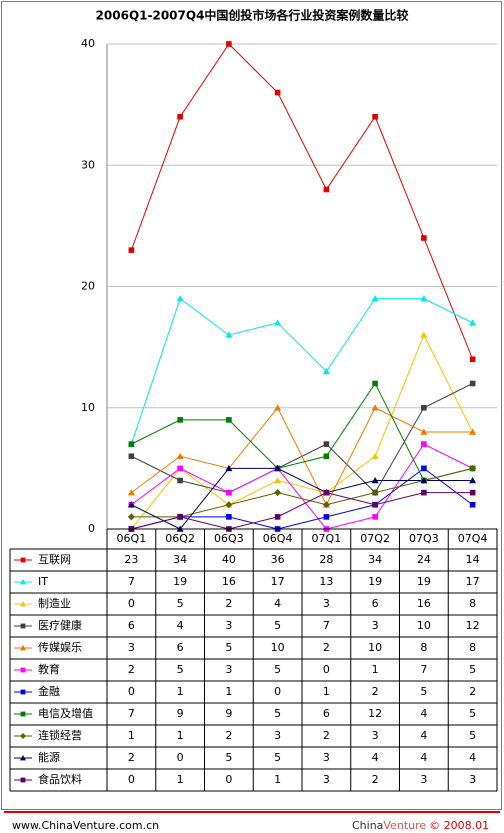  What do you see at coordinates (327, 538) in the screenshot?
I see `x-tick-label: 07Q1` at bounding box center [327, 538].